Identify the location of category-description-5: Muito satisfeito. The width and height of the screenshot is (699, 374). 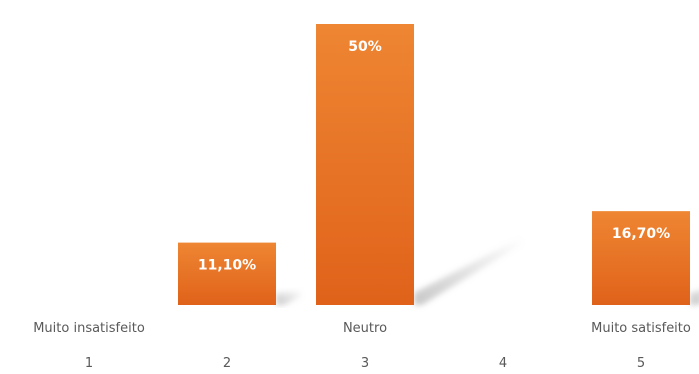
(641, 328).